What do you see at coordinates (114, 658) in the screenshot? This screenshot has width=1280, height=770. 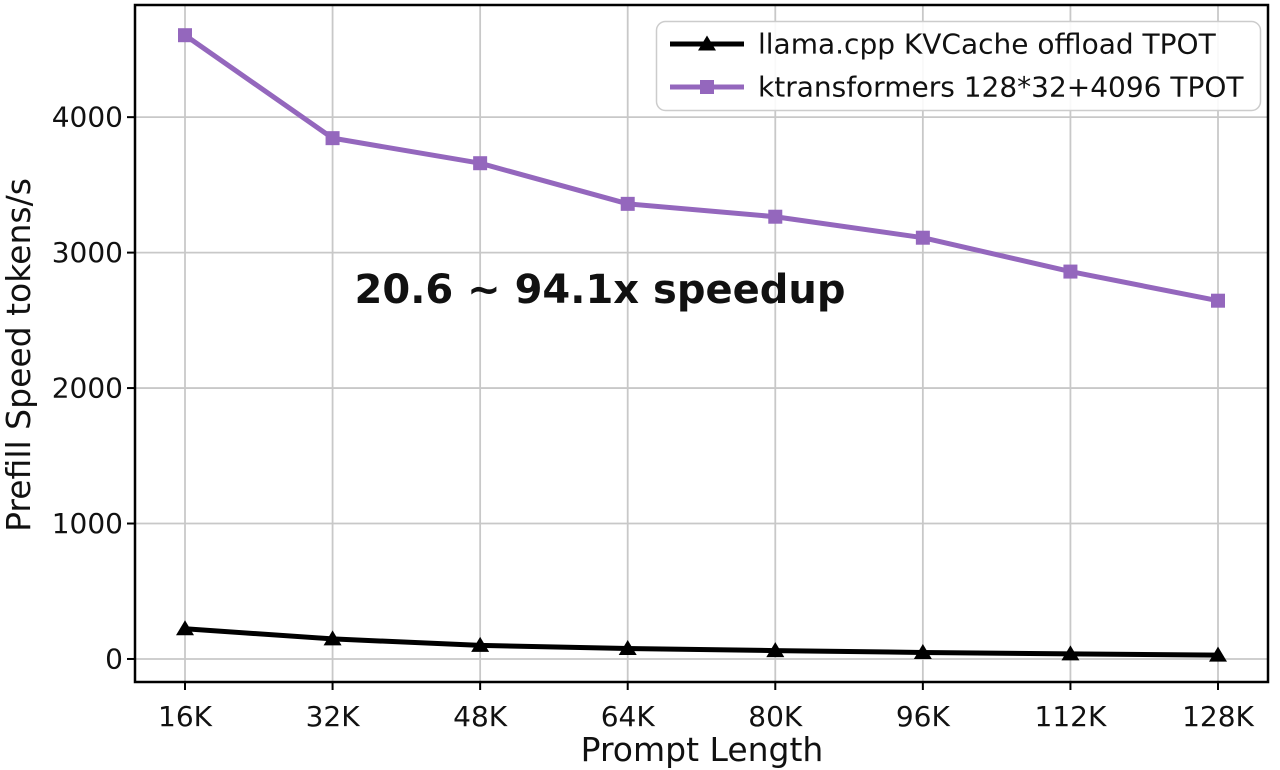 I see `y-tick-label: 0` at bounding box center [114, 658].